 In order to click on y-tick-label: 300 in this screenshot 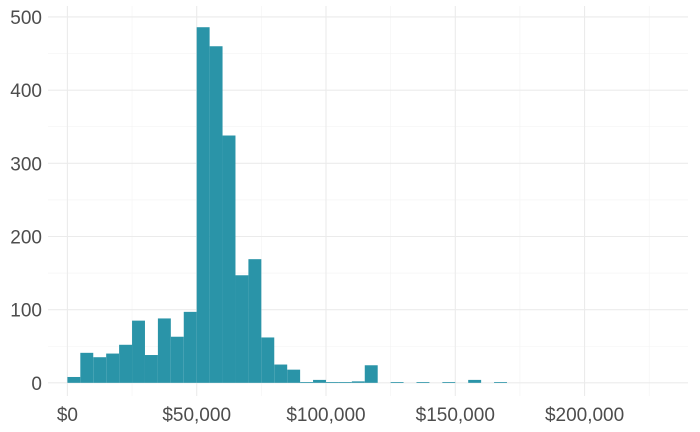, I will do `click(26, 164)`.